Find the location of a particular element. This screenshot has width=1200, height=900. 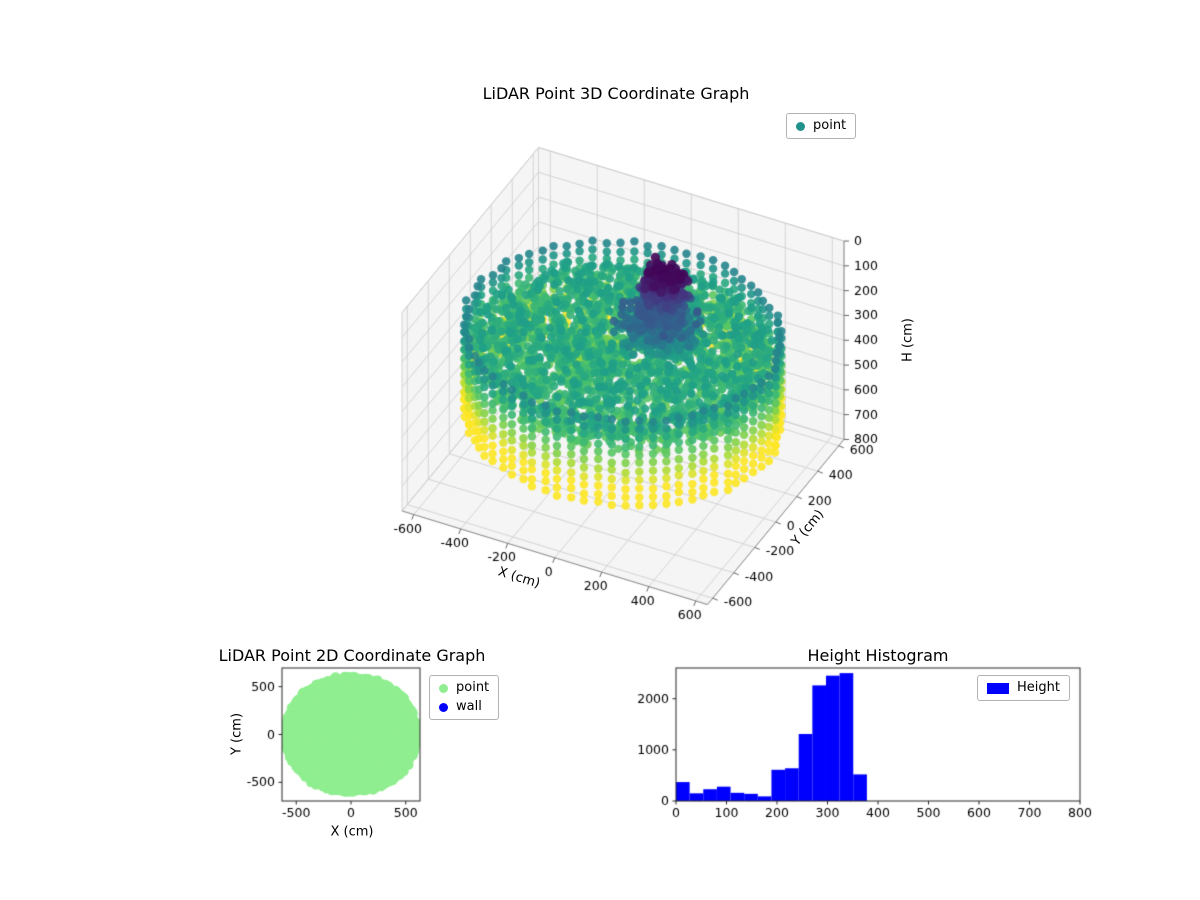

legend-entry-height: Height is located at coordinates (1023, 688).